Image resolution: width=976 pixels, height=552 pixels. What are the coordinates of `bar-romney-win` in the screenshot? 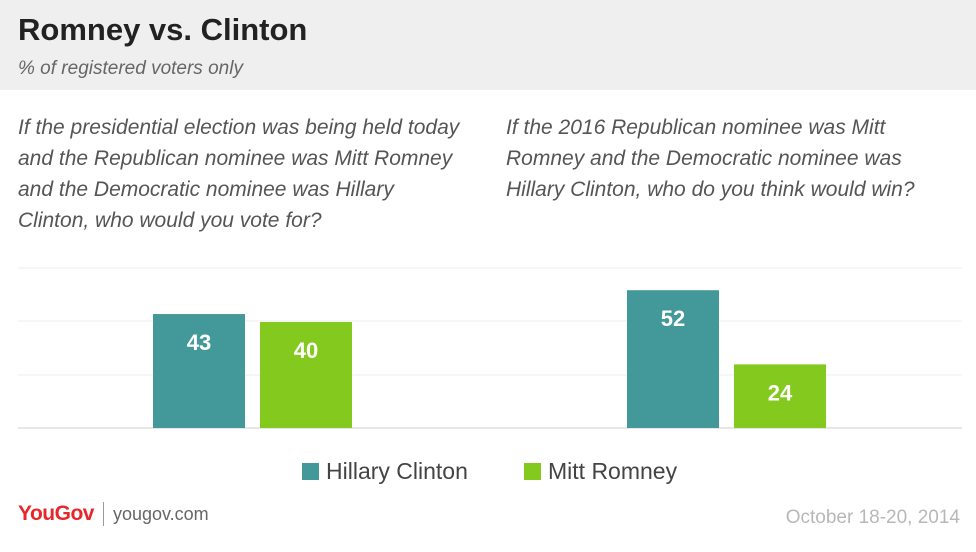 It's located at (780, 396).